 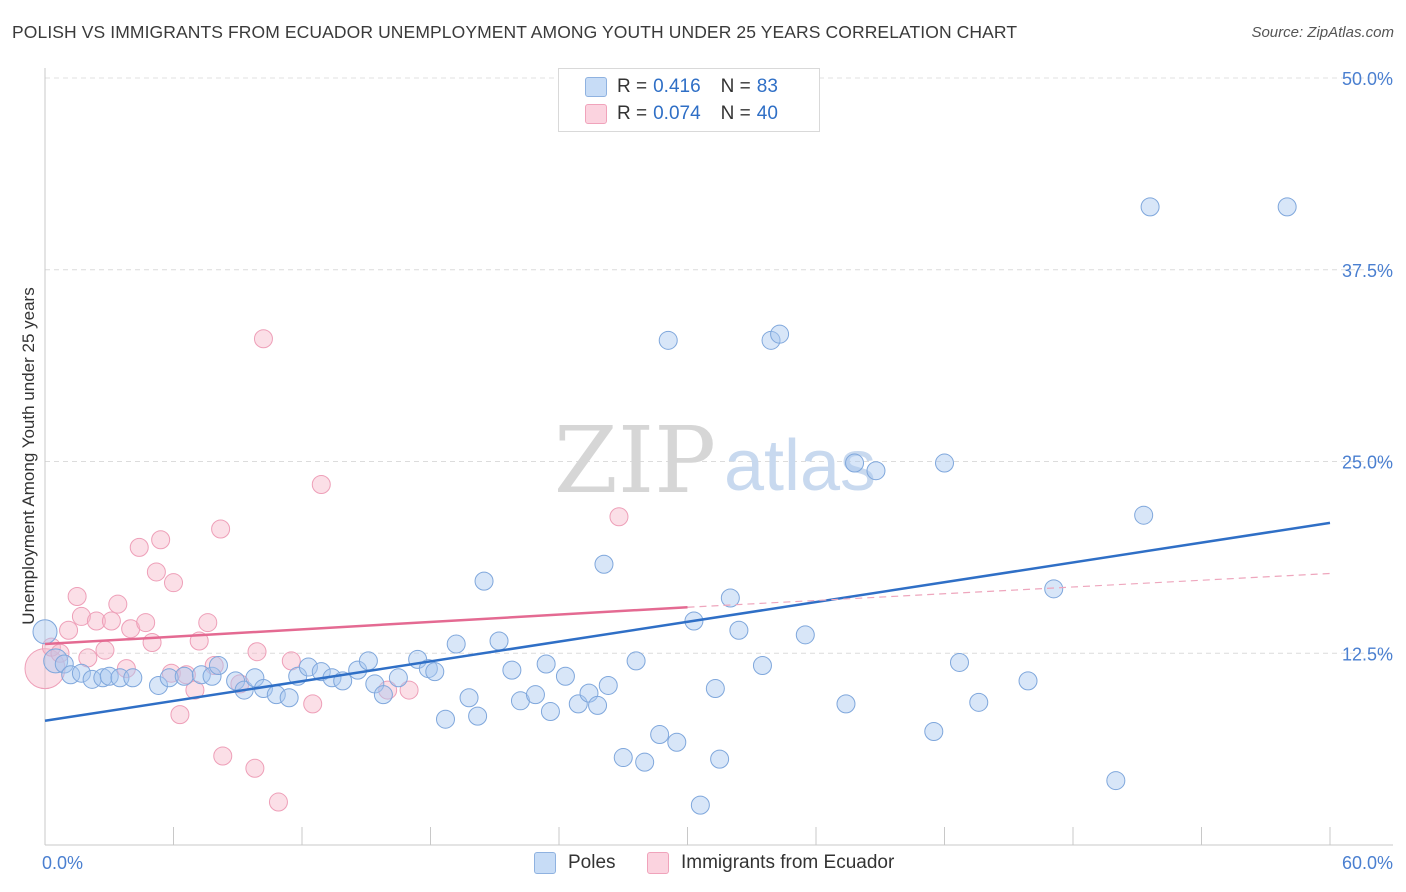 I want to click on legend-r-value: 0.416, so click(x=677, y=86).